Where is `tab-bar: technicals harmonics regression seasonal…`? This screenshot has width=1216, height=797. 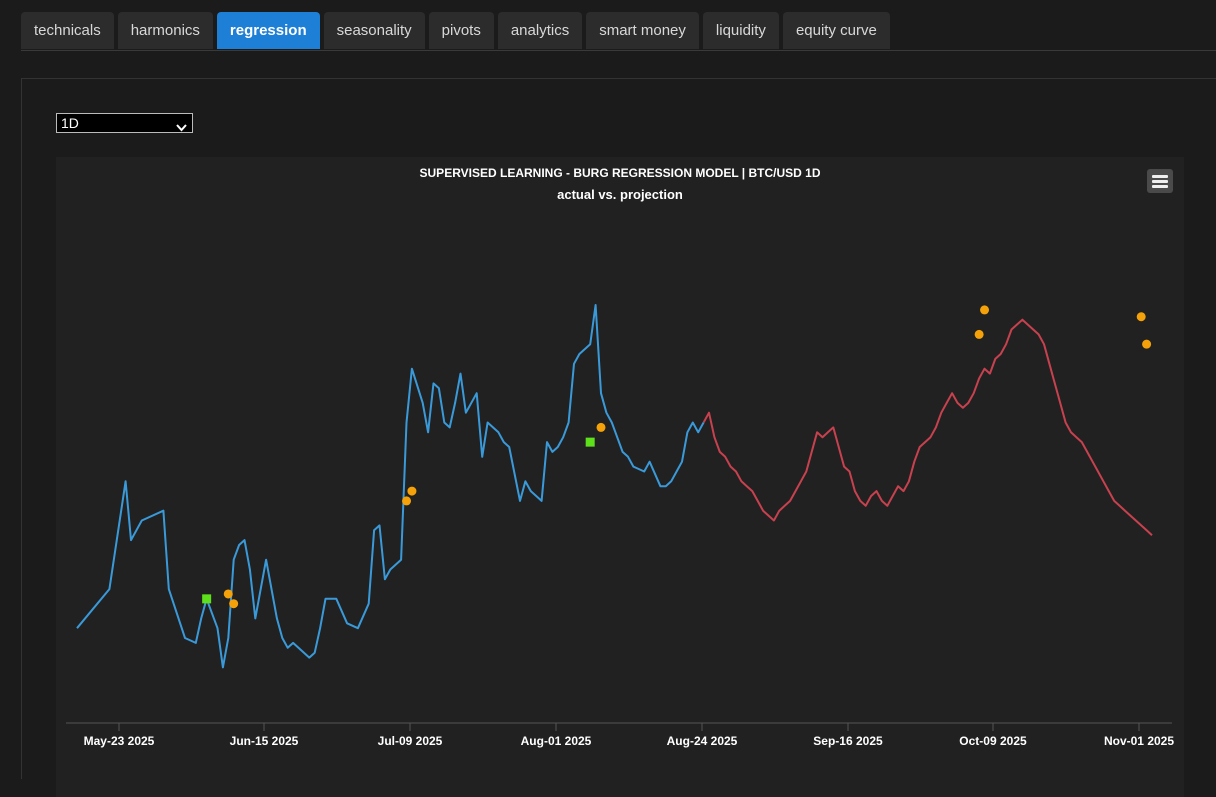 tab-bar: technicals harmonics regression seasonal… is located at coordinates (618, 31).